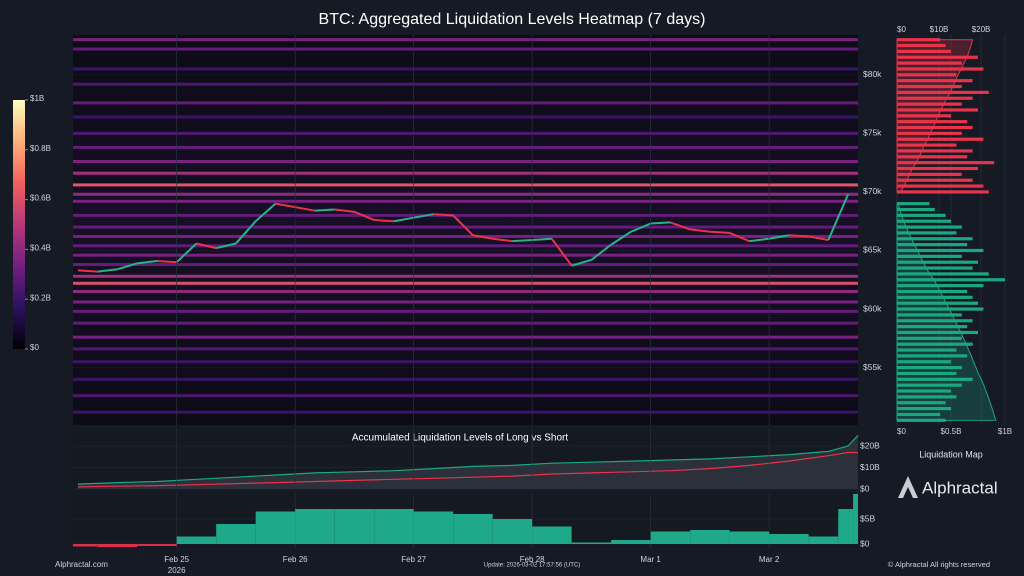 This screenshot has height=576, width=1024. I want to click on x-tick-label: Feb 28, so click(532, 559).